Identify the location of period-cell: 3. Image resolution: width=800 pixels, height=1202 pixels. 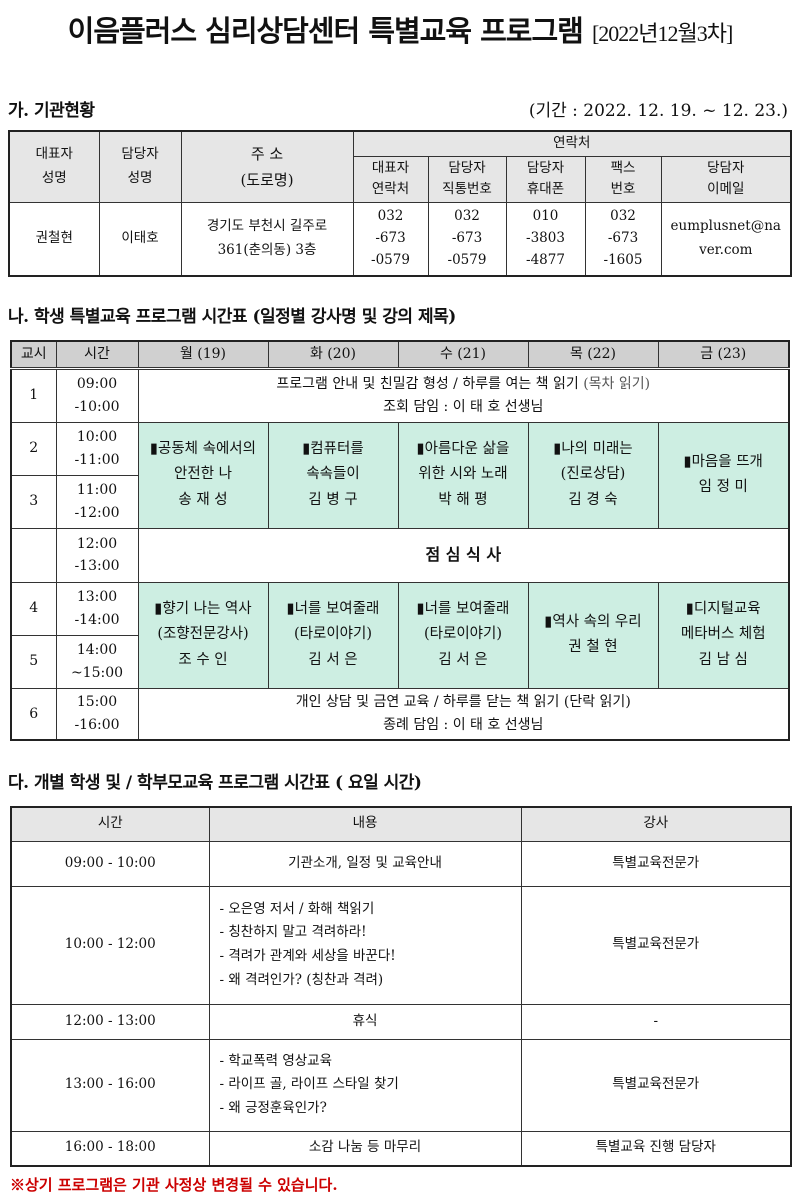
(33, 501).